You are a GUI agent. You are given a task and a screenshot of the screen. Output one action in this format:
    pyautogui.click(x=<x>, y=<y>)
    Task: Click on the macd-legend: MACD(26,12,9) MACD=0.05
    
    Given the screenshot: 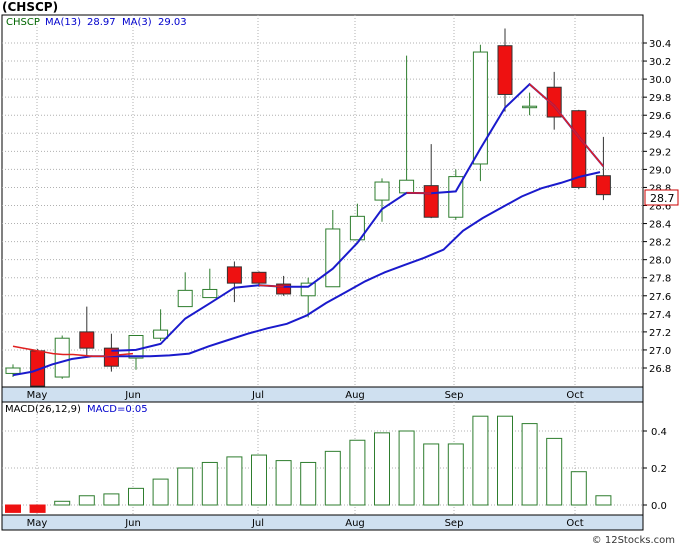 What is the action you would take?
    pyautogui.click(x=76, y=409)
    